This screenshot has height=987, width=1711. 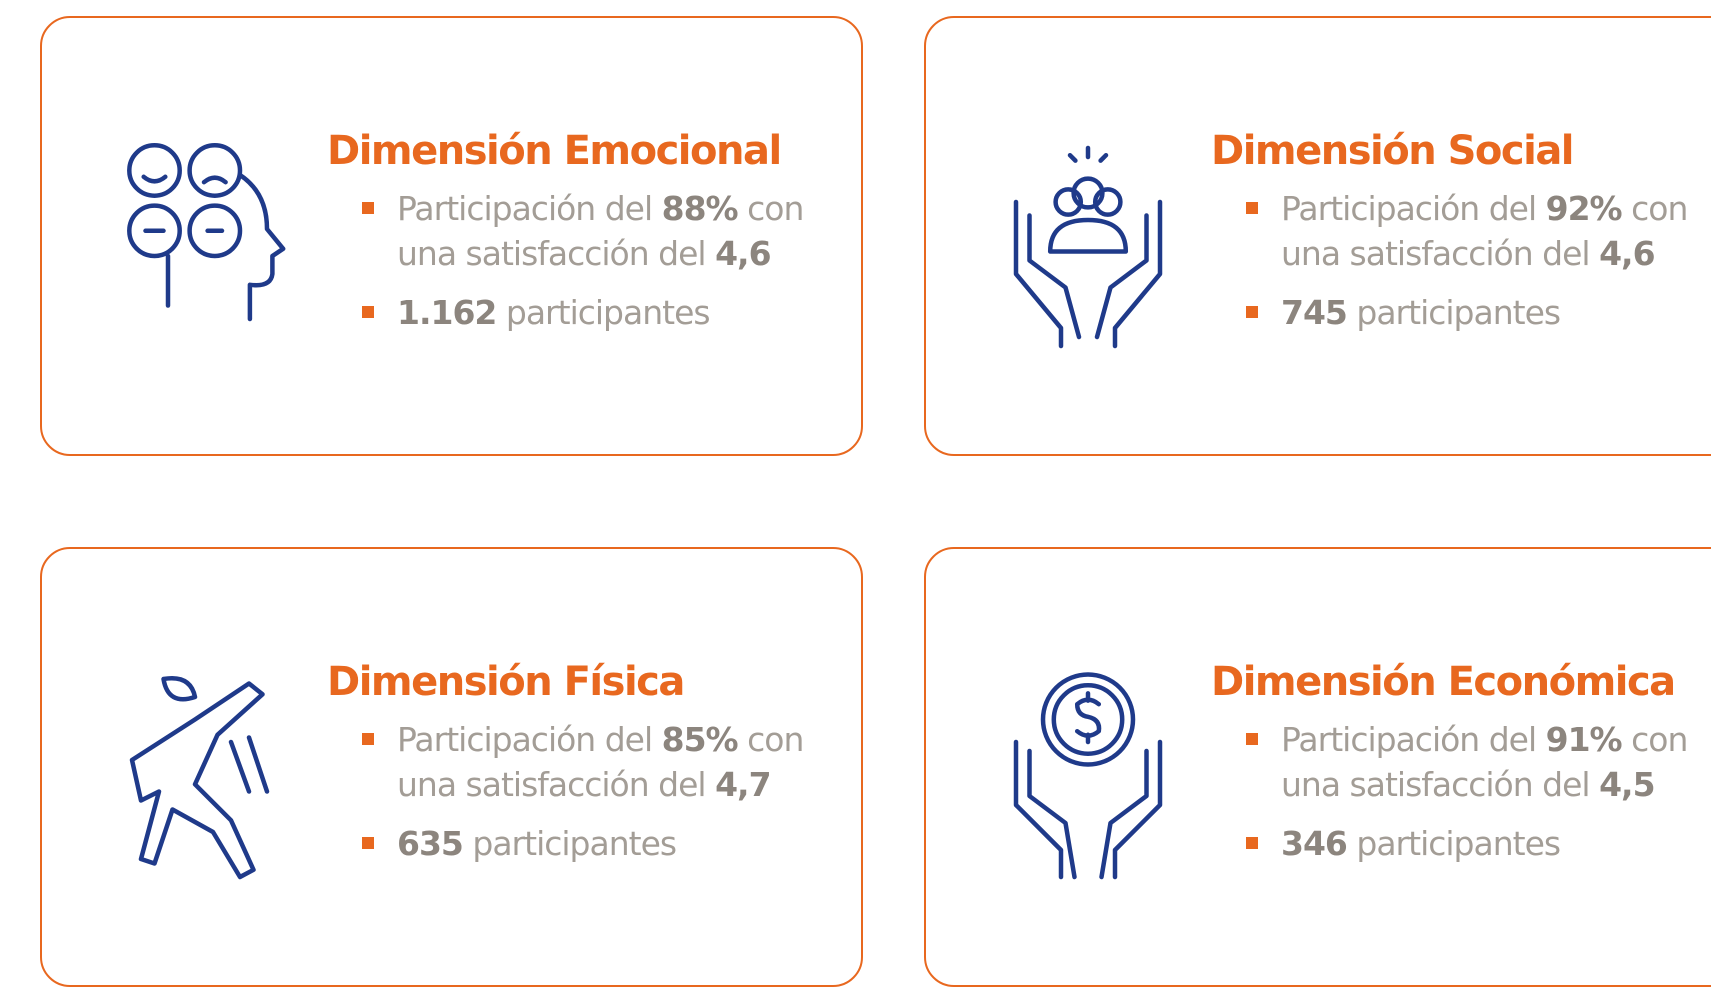 I want to click on percent: 88%, so click(x=700, y=208).